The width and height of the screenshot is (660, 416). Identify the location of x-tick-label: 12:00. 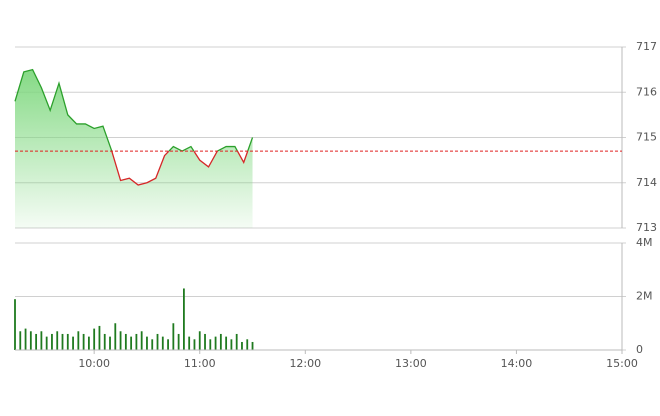
(305, 363).